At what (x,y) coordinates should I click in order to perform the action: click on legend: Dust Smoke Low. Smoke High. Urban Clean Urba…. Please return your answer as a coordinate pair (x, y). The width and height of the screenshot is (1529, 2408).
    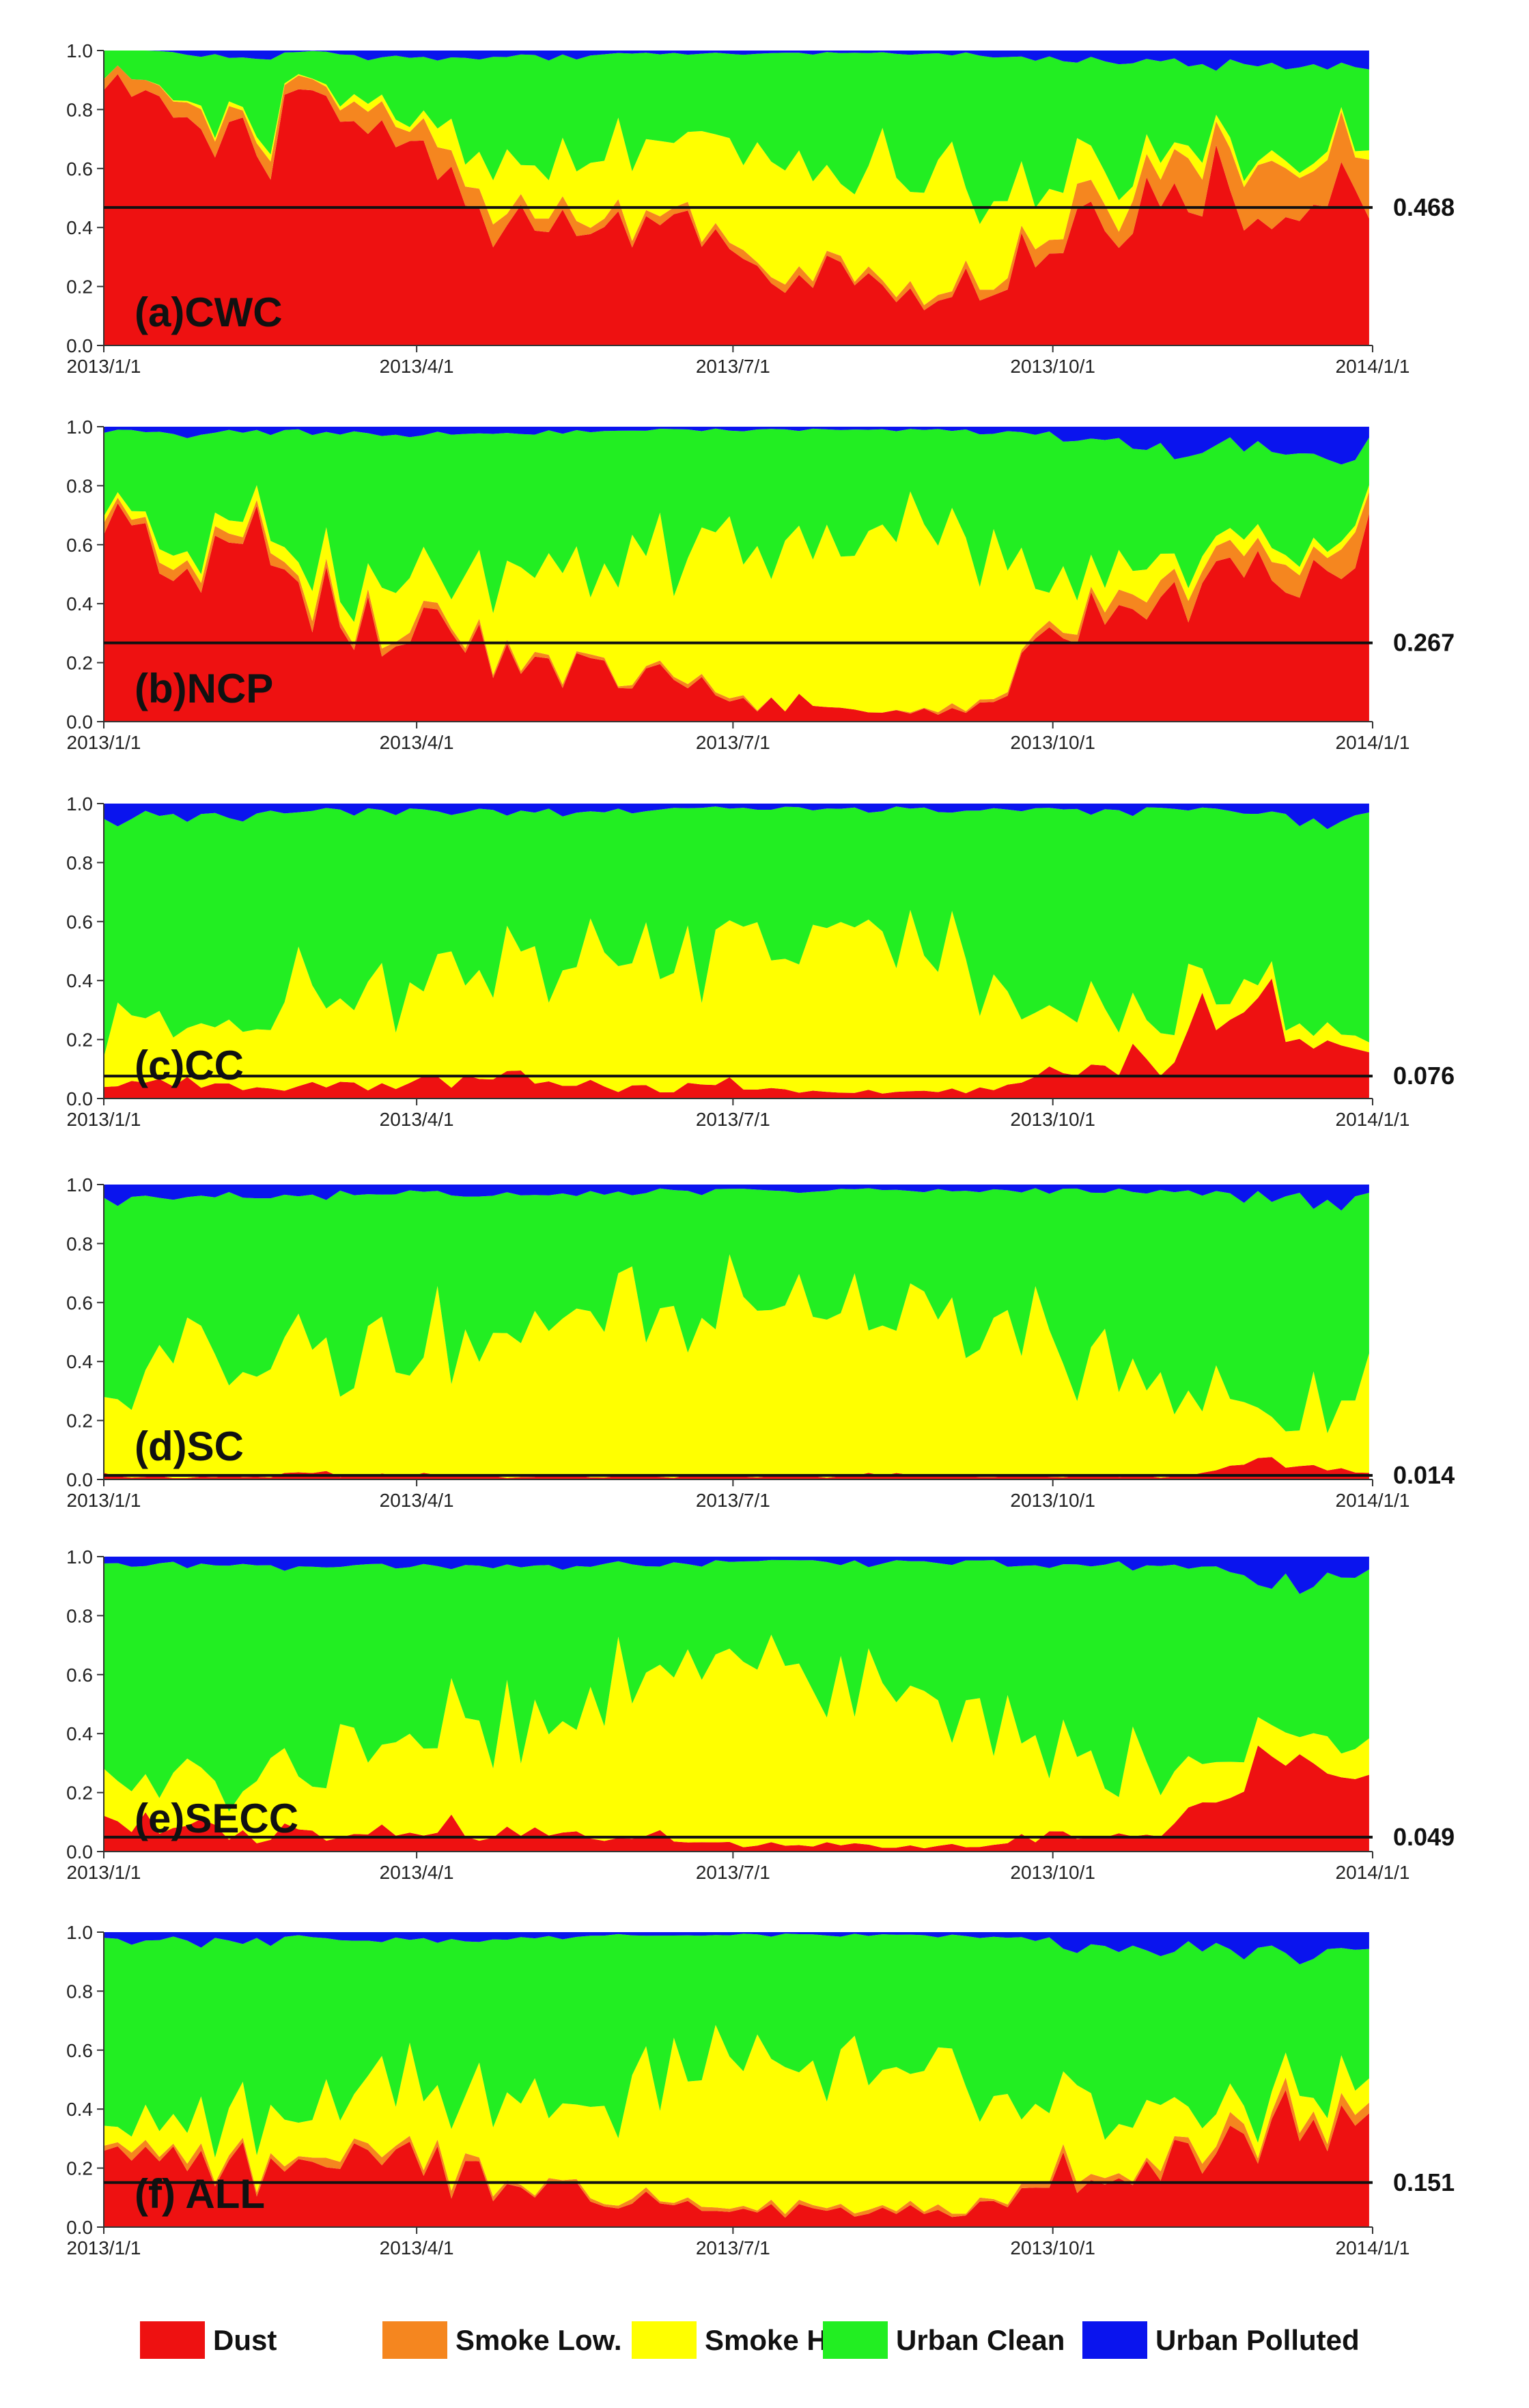
    Looking at the image, I should click on (750, 2340).